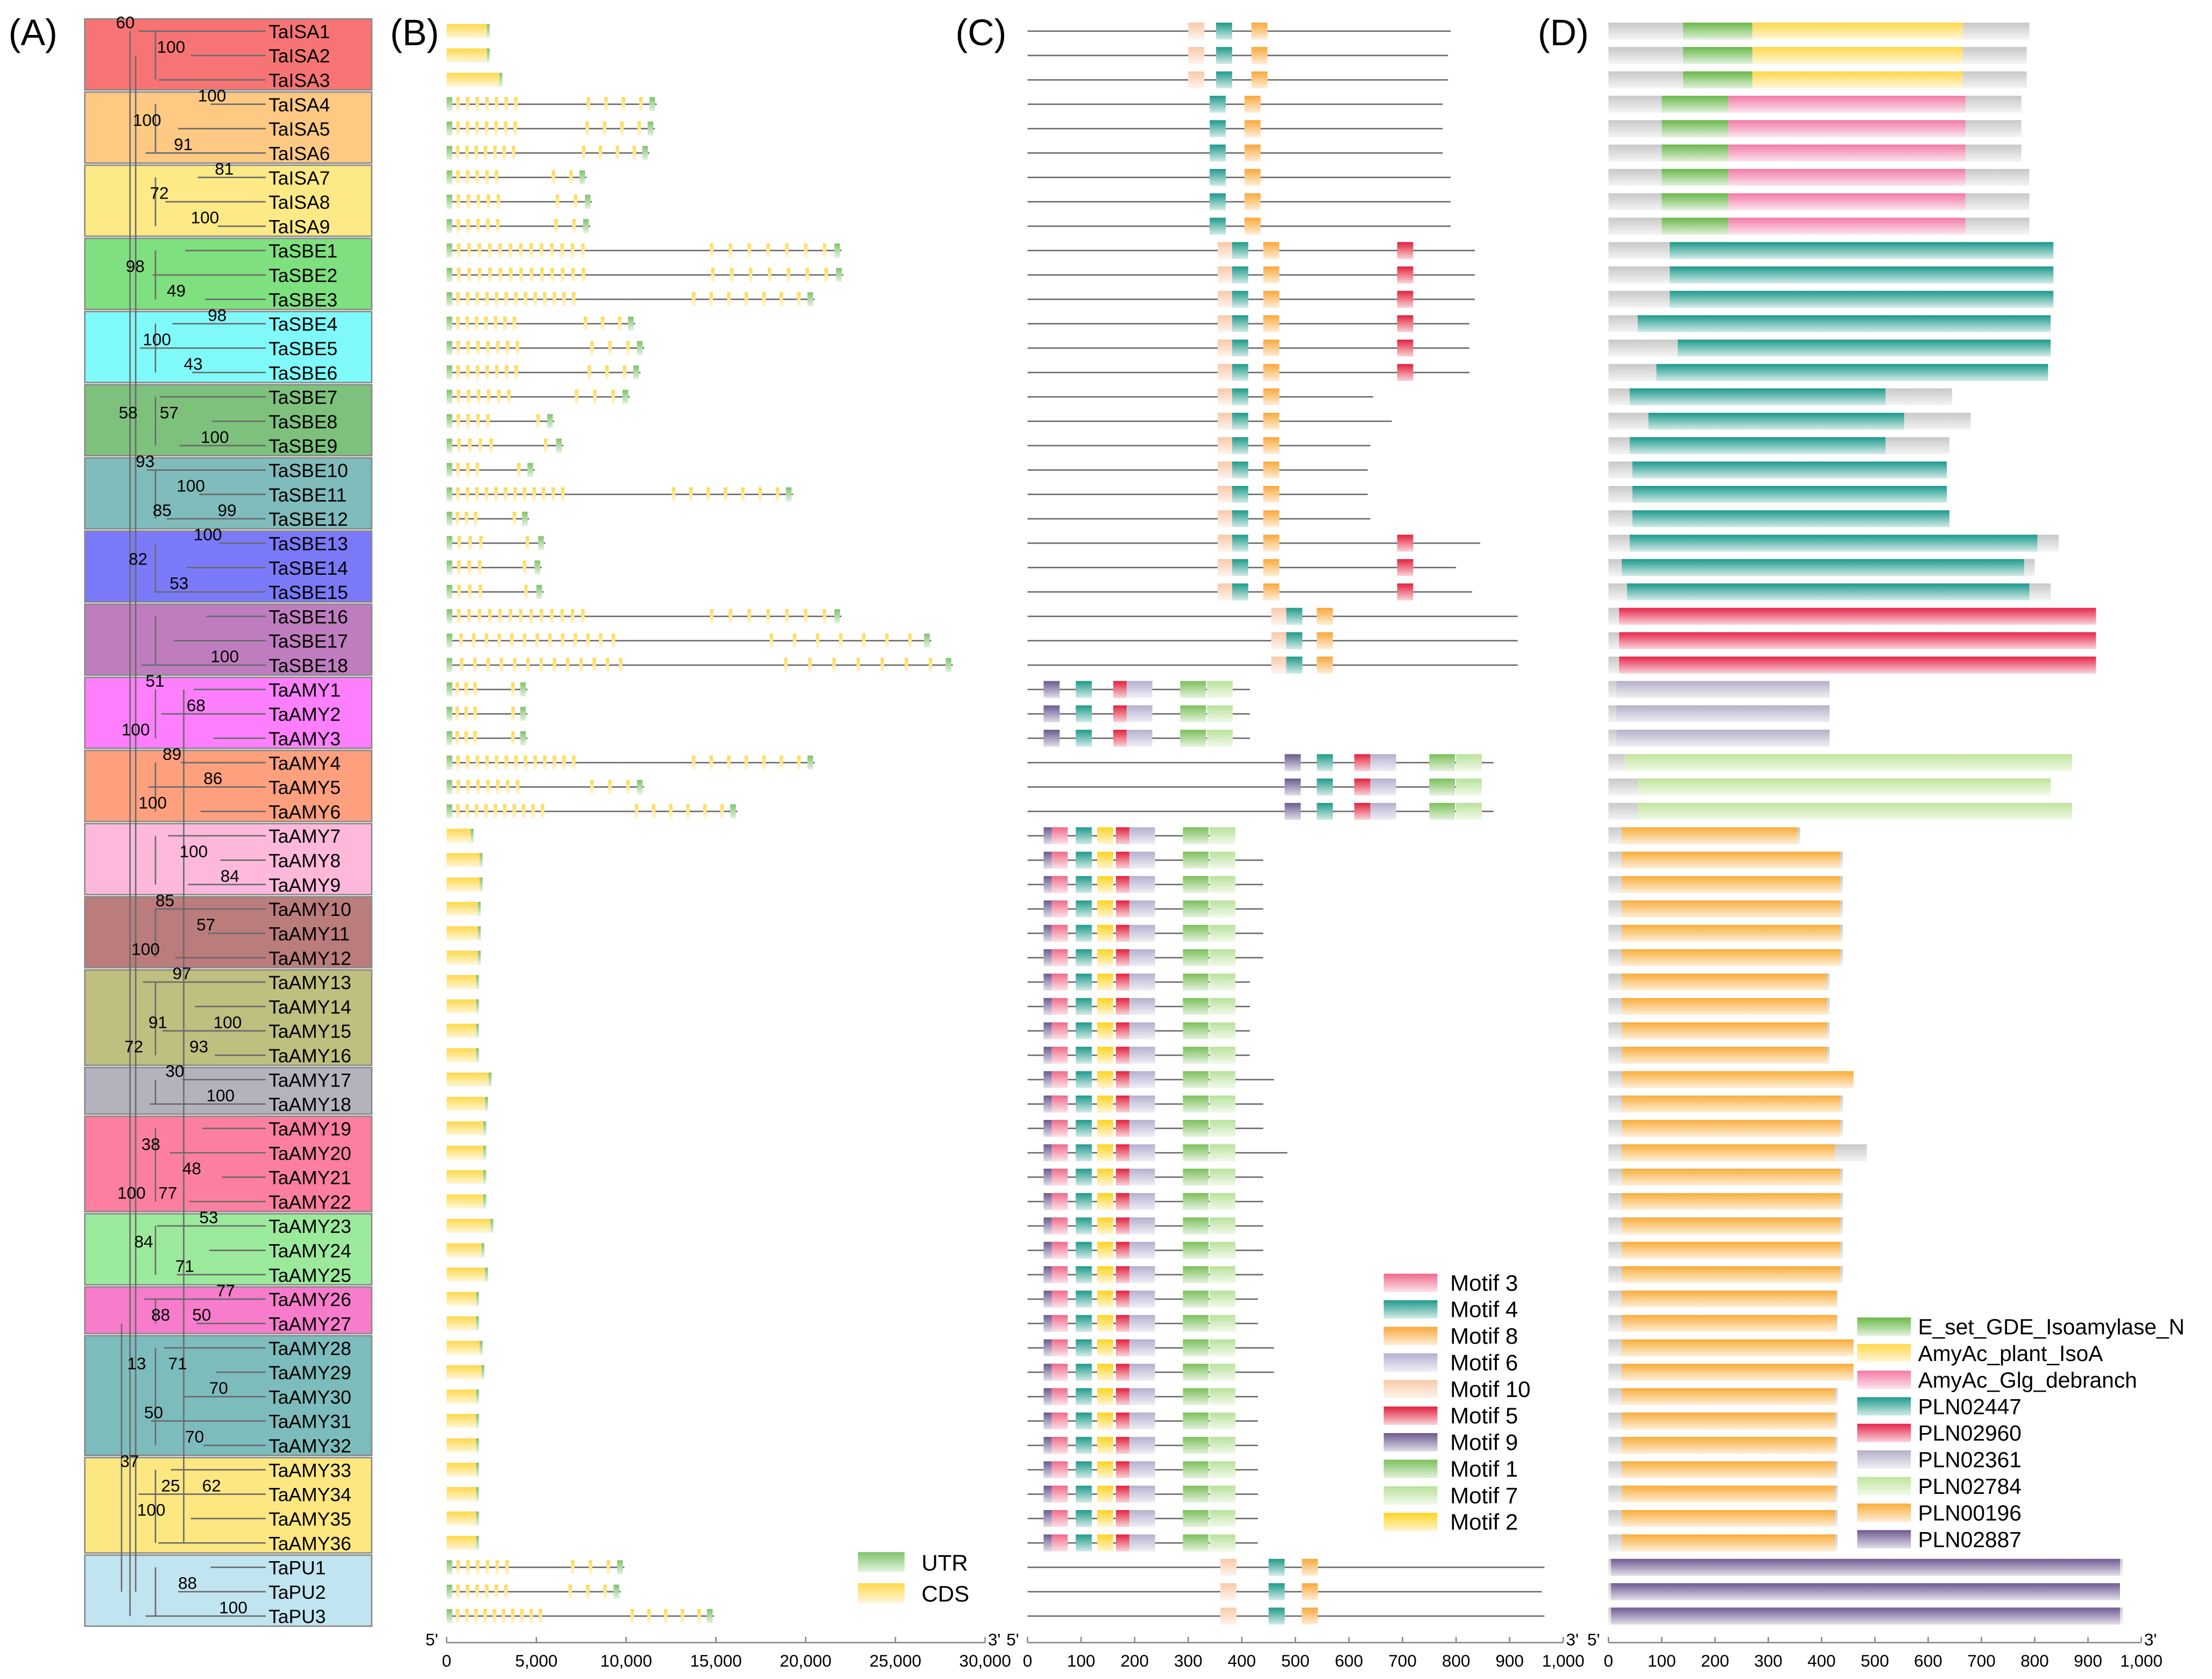 This screenshot has height=1679, width=2212. What do you see at coordinates (302, 446) in the screenshot?
I see `gene-label: TaSBE9` at bounding box center [302, 446].